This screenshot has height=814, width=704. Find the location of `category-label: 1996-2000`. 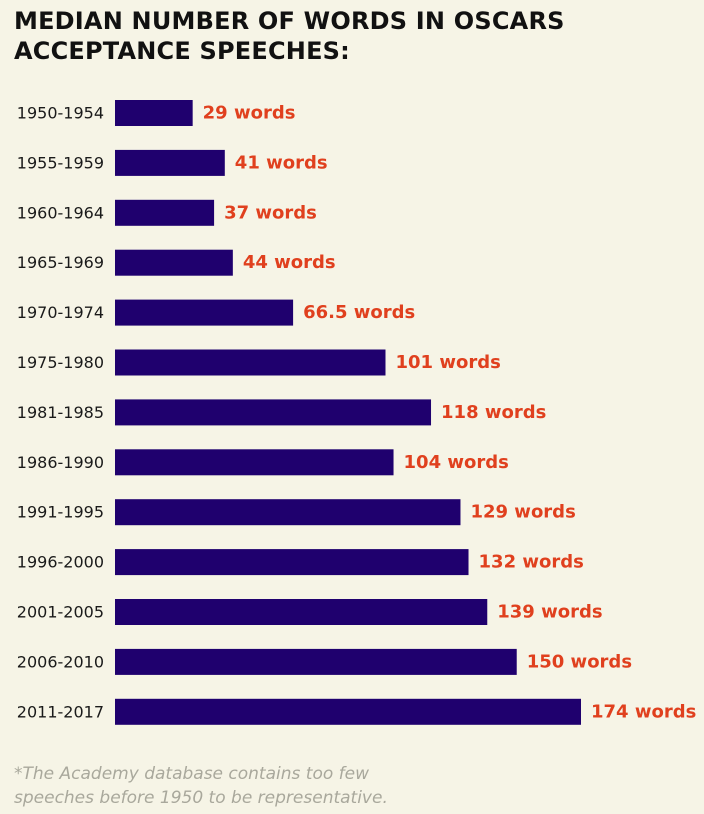

category-label: 1996-2000 is located at coordinates (60, 562).